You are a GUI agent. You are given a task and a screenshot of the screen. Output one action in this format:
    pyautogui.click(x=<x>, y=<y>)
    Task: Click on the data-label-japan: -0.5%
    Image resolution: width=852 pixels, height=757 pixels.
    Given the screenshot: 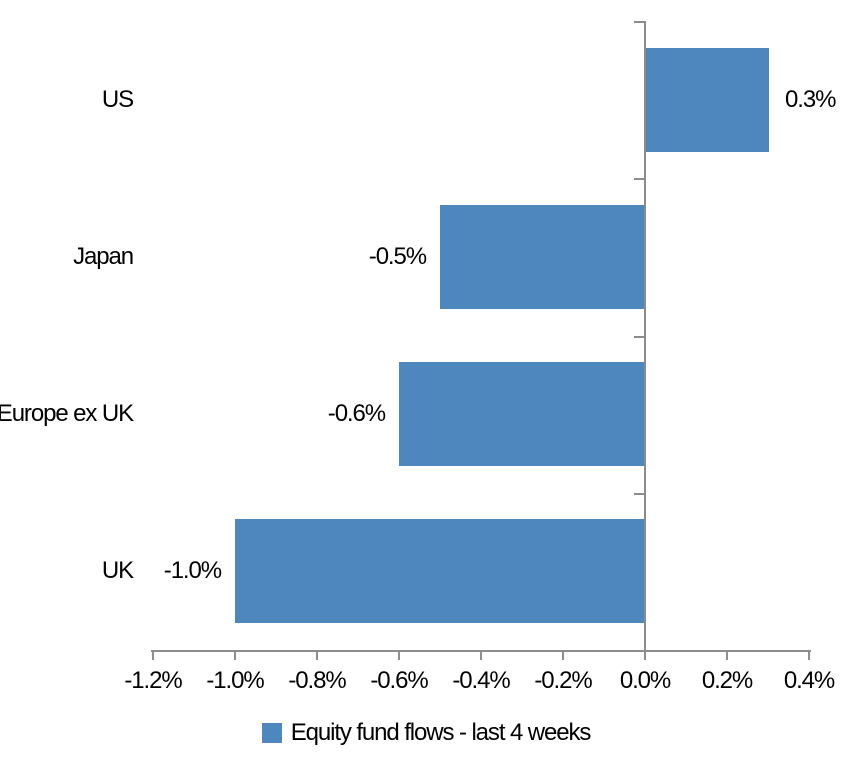 What is the action you would take?
    pyautogui.click(x=397, y=256)
    